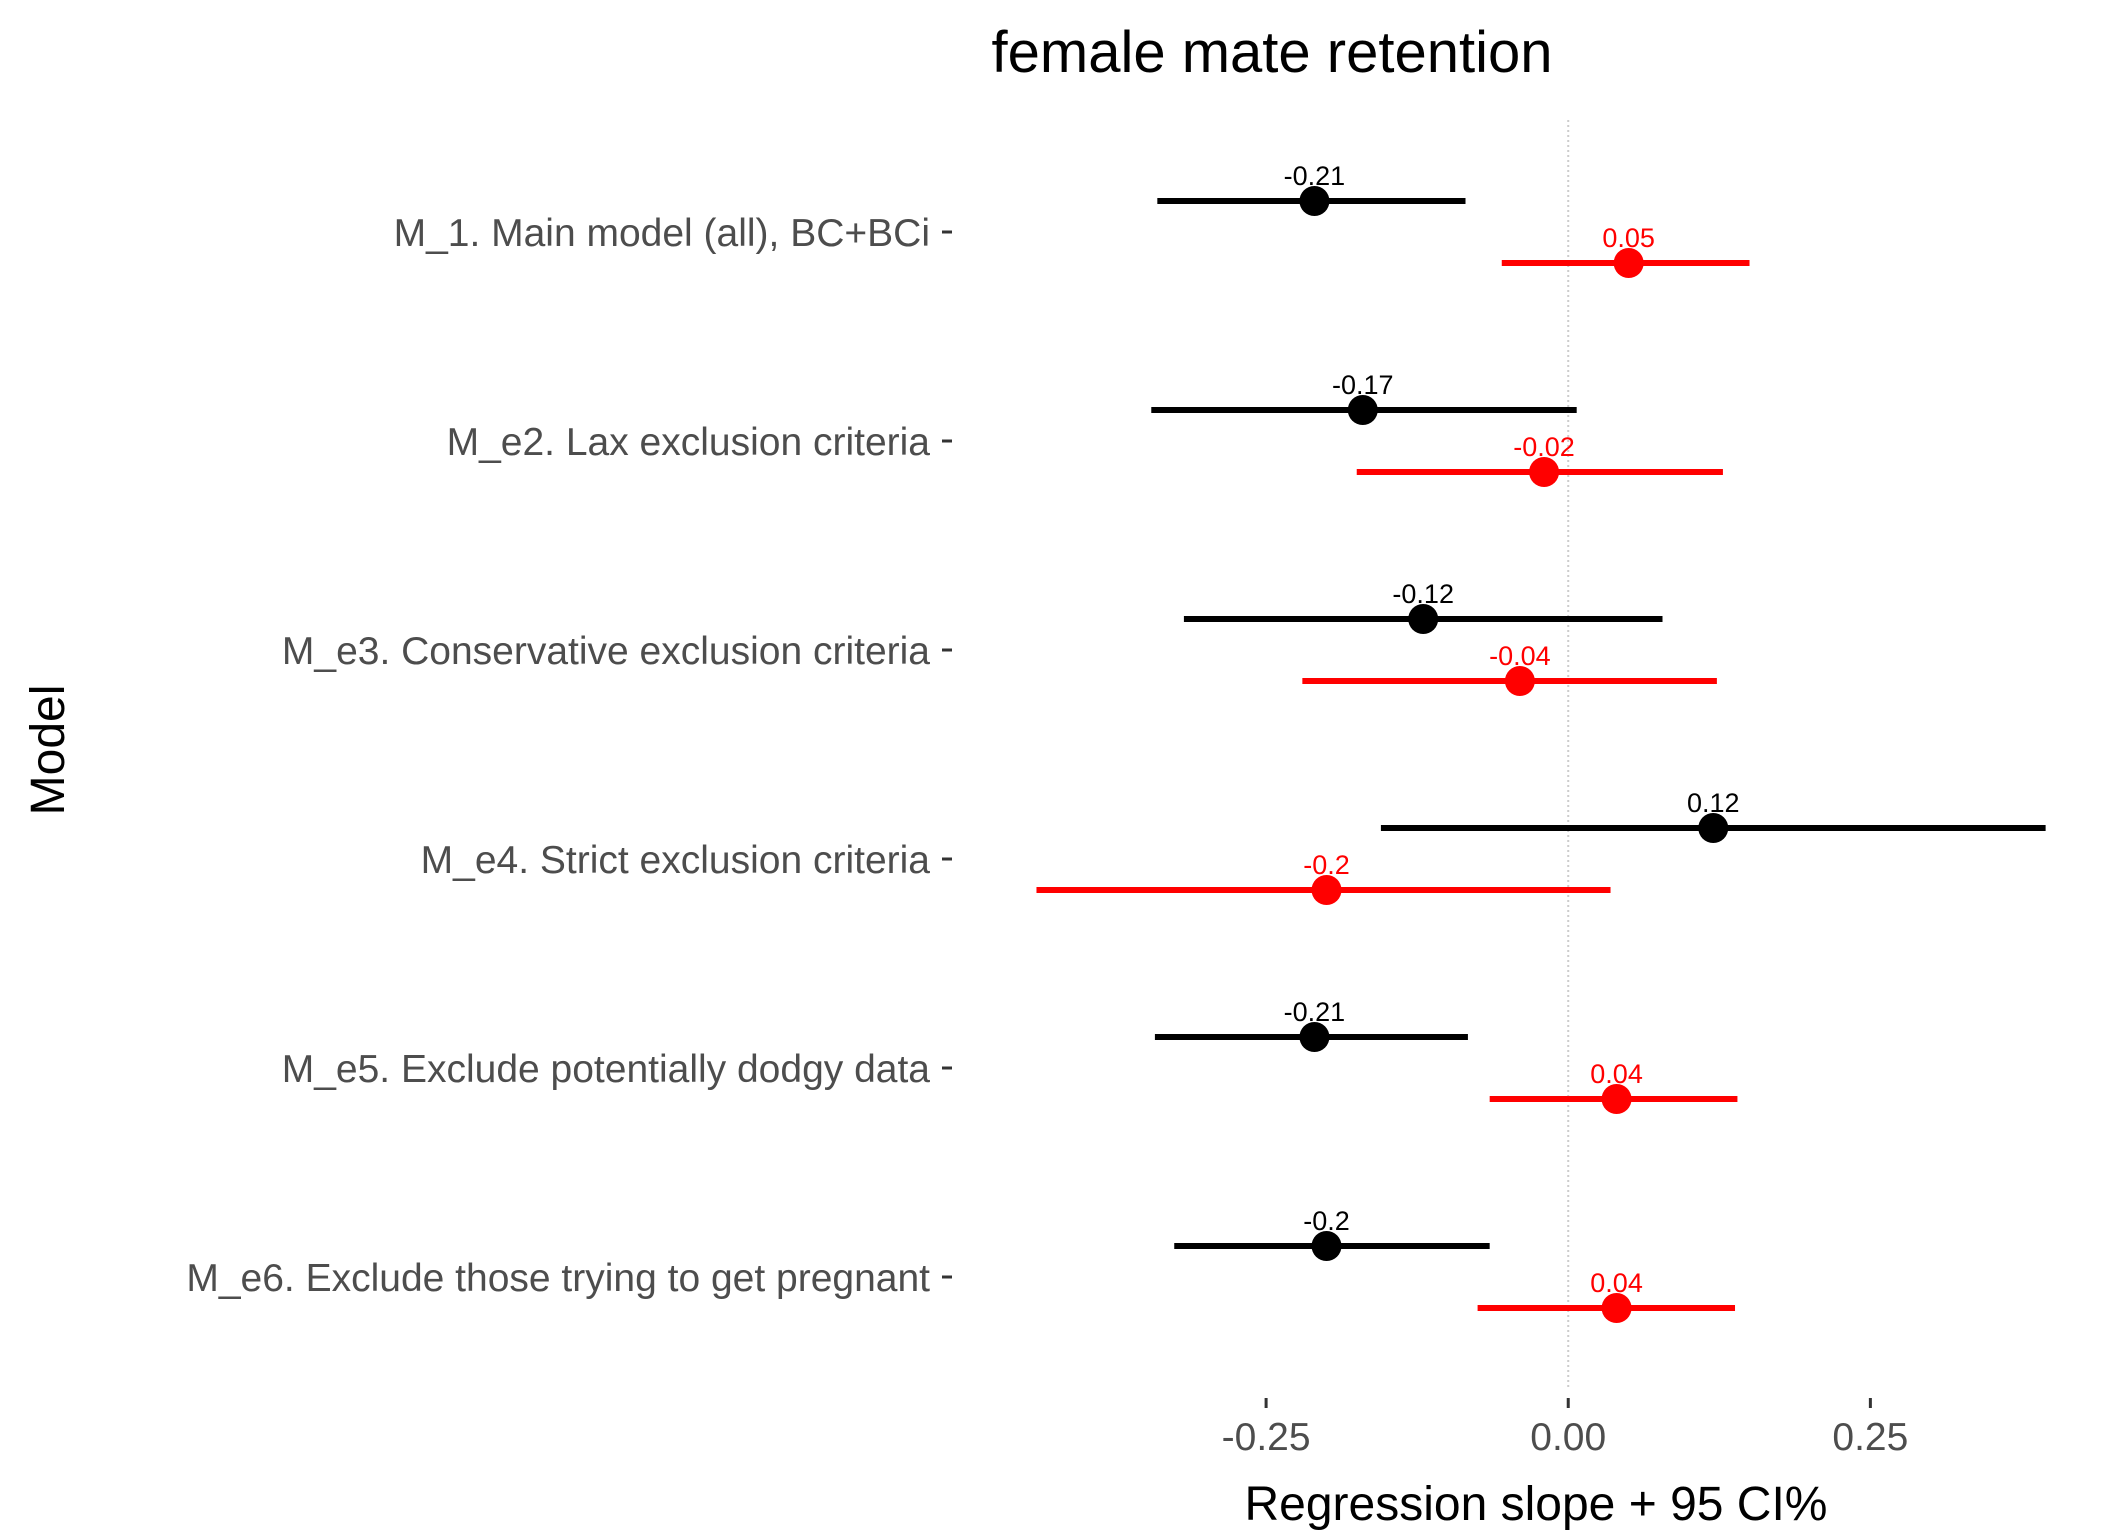 The image size is (2112, 1536). Describe the element at coordinates (1520, 656) in the screenshot. I see `estimate-label: -0.04` at that location.